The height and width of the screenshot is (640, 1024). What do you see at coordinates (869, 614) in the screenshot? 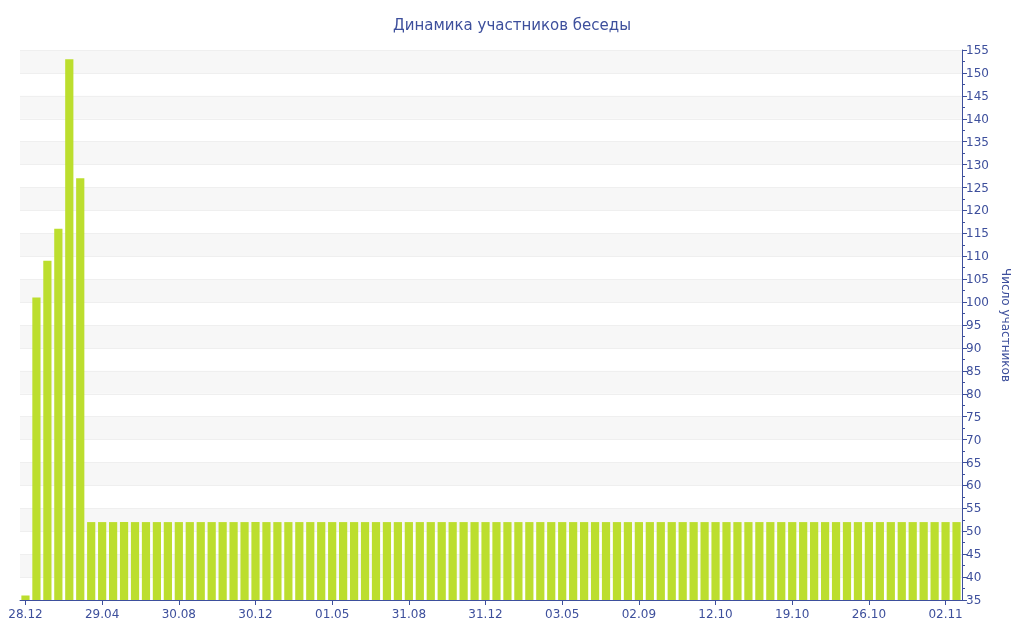
I see `x-tick-label: 26.10` at bounding box center [869, 614].